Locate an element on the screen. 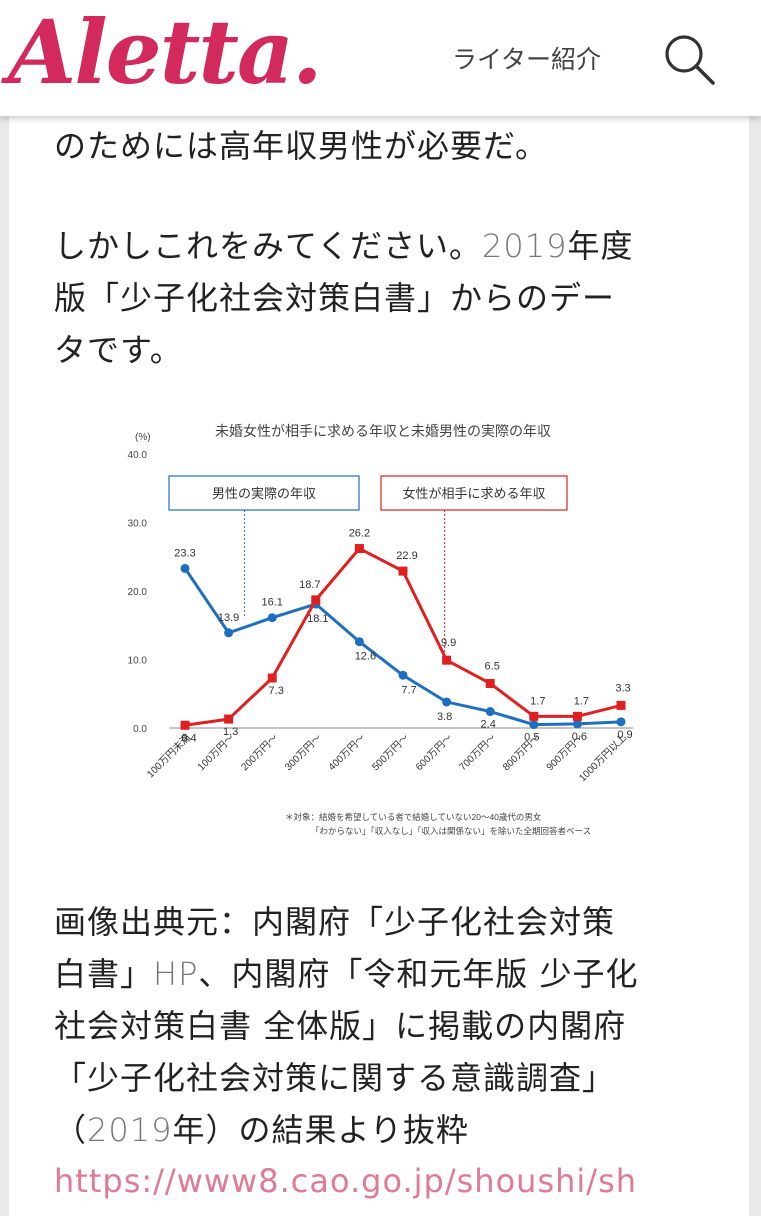 The width and height of the screenshot is (761, 1216). legend-label-men: 男性の実際の年収 is located at coordinates (264, 493).